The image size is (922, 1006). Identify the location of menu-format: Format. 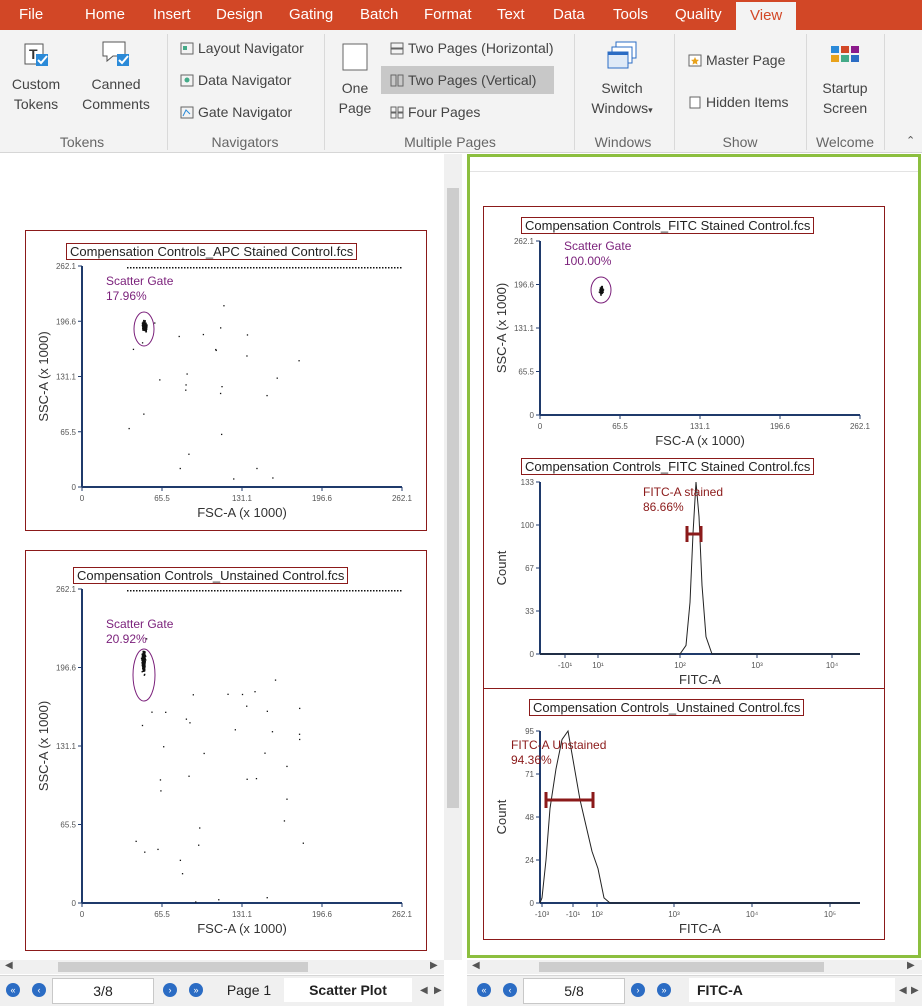
(448, 14).